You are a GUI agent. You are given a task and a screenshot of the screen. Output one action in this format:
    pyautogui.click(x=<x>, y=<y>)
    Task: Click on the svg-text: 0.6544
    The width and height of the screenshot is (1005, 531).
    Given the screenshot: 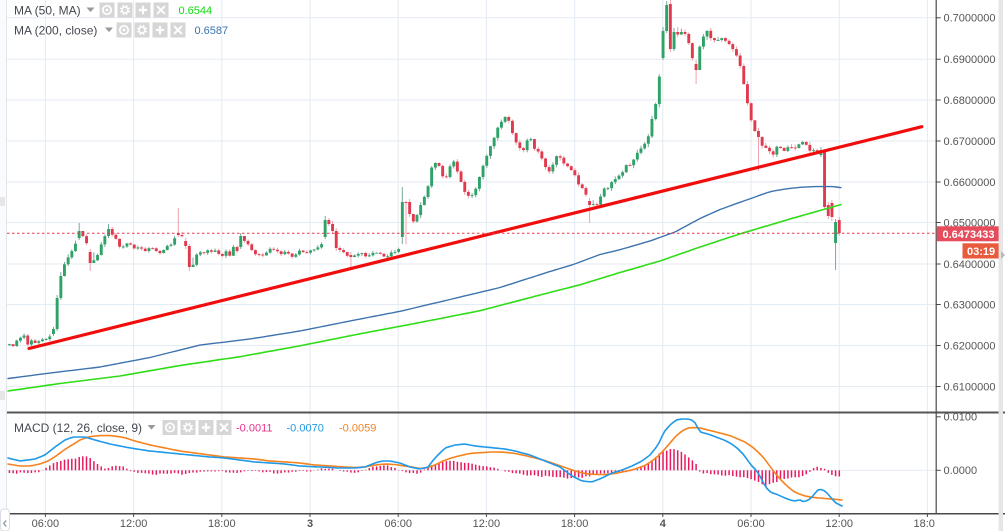 What is the action you would take?
    pyautogui.click(x=196, y=11)
    